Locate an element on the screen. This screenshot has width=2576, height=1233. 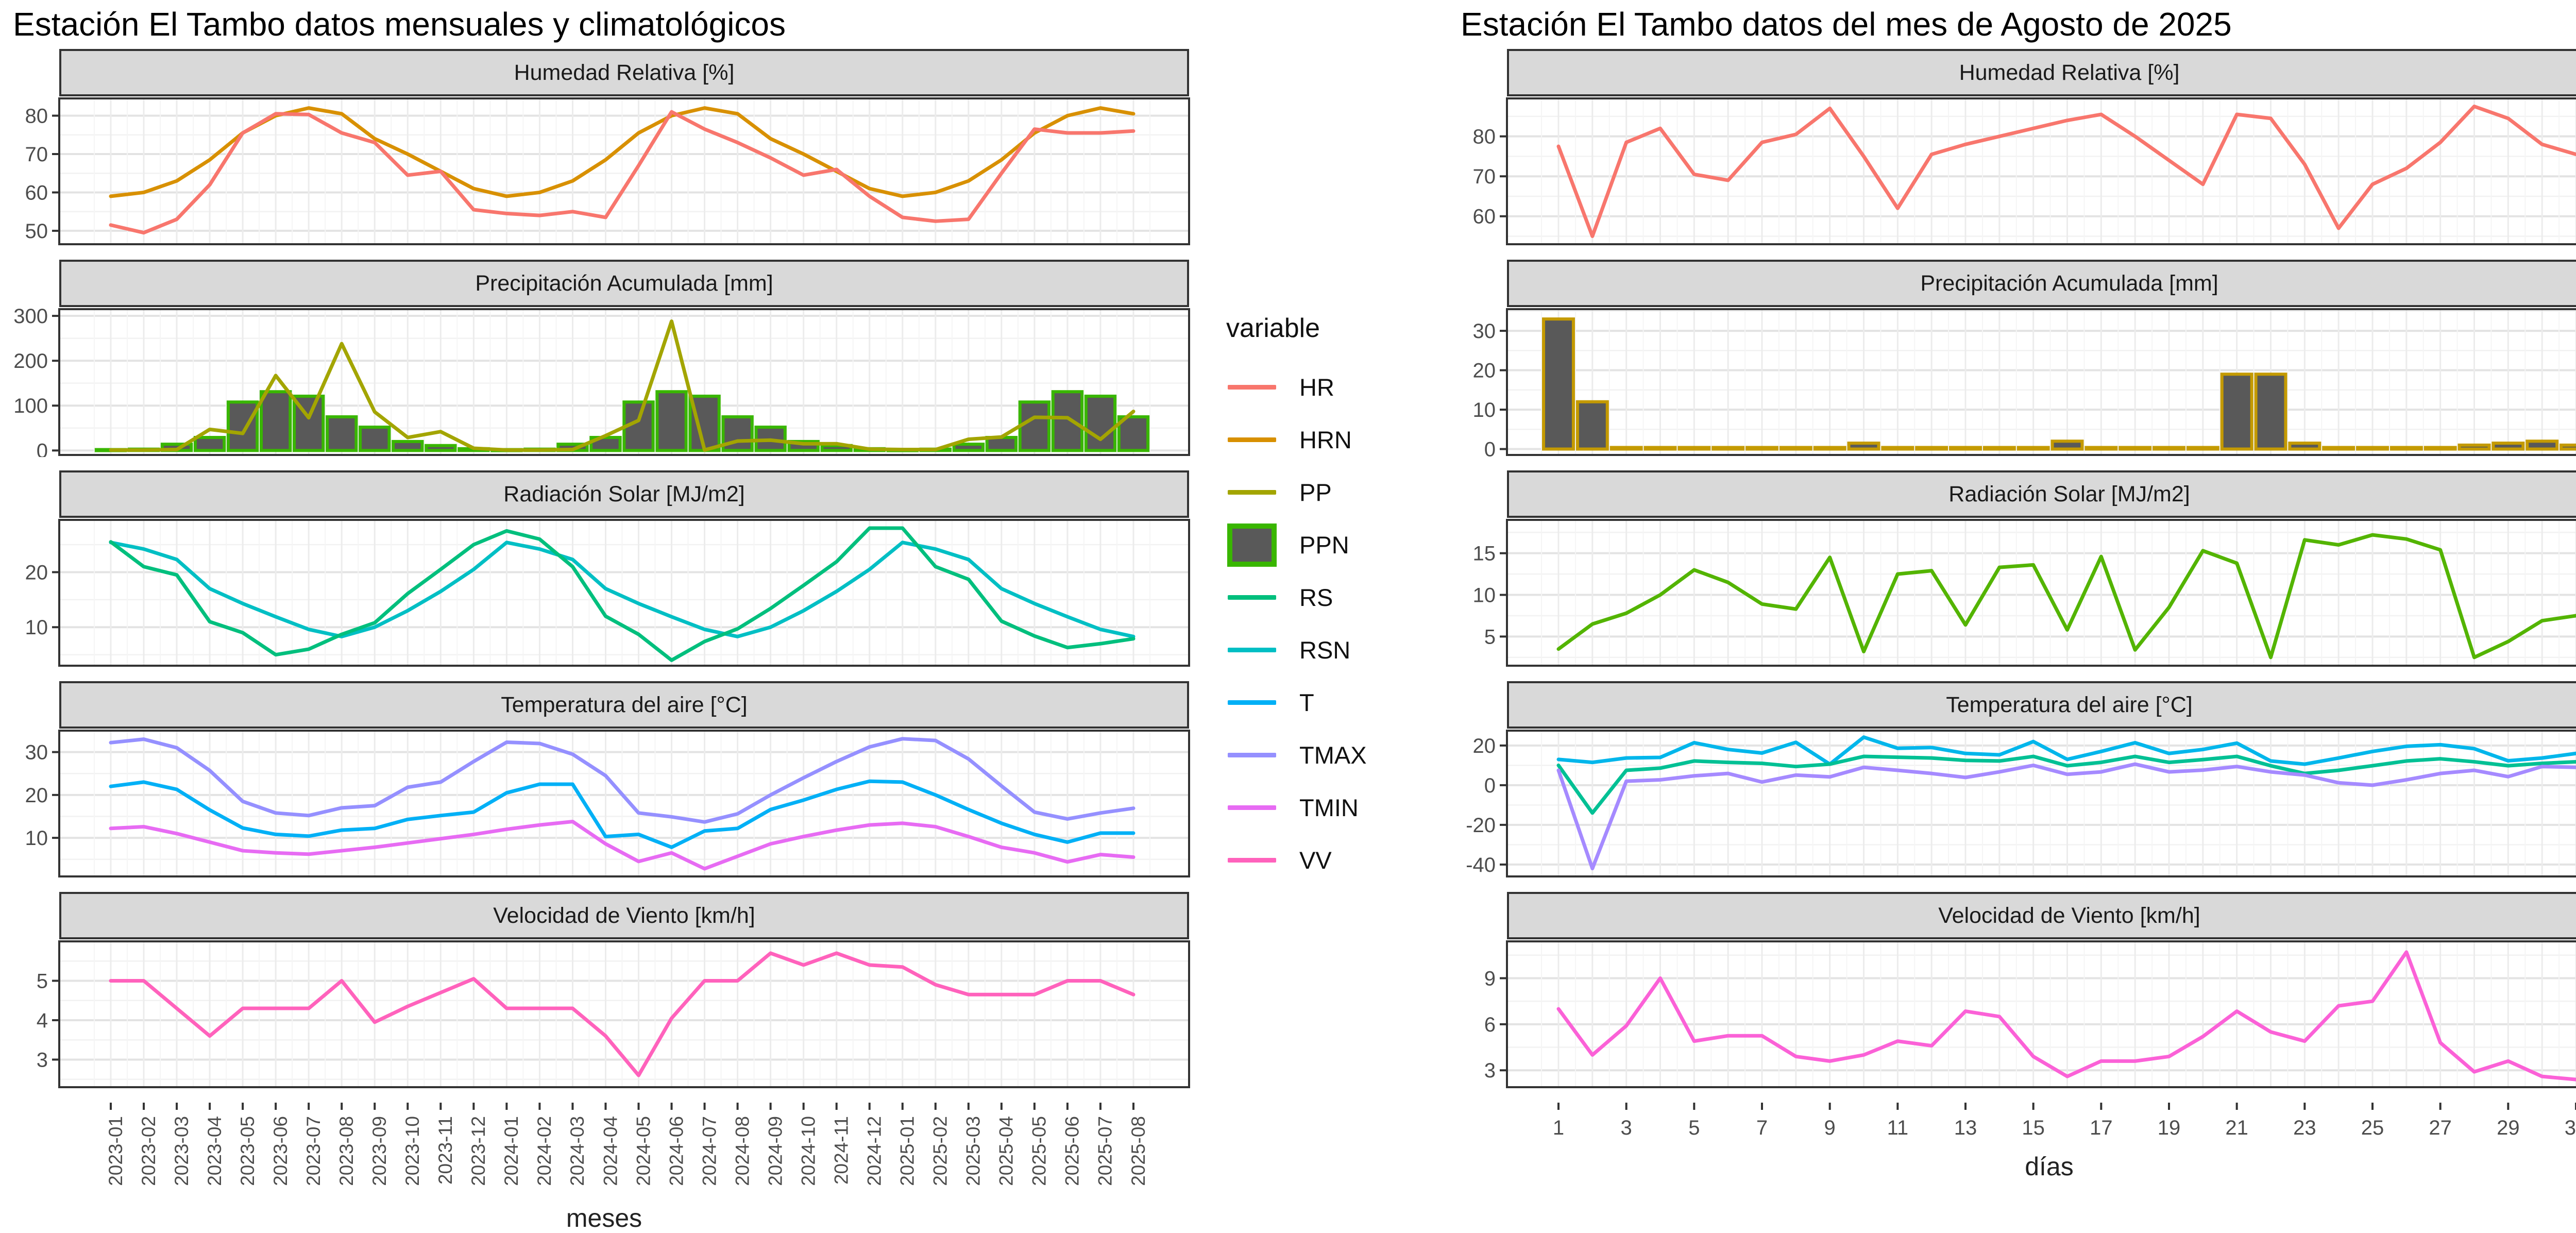
x-tick-label: 29 is located at coordinates (2508, 1128).